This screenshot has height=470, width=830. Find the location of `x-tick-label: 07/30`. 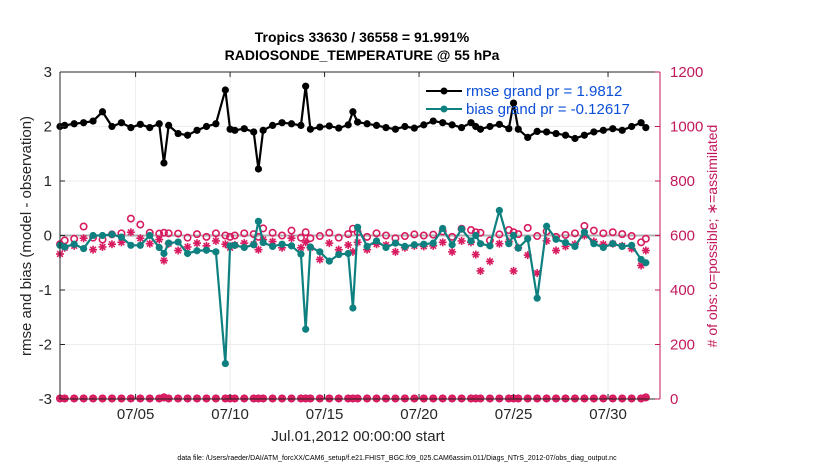

x-tick-label: 07/30 is located at coordinates (608, 414).